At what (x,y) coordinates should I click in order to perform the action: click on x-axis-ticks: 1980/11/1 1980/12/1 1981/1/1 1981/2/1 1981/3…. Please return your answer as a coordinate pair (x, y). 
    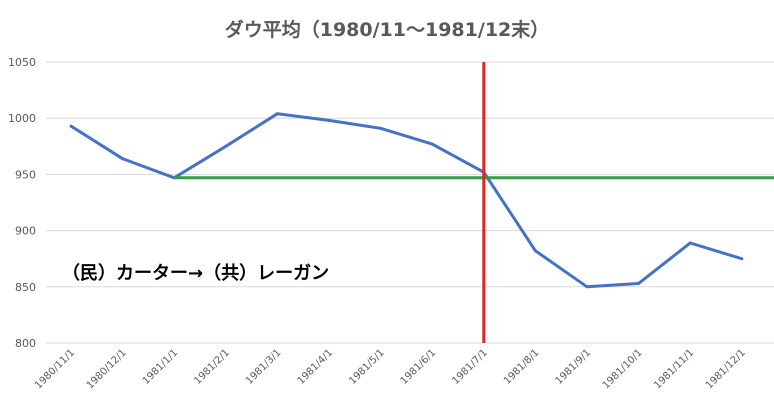
    Looking at the image, I should click on (390, 369).